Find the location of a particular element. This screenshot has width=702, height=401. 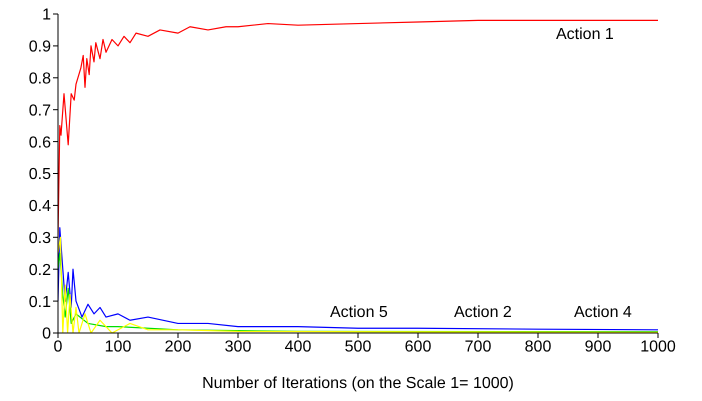

y-tick-label: 0.9 is located at coordinates (40, 47).